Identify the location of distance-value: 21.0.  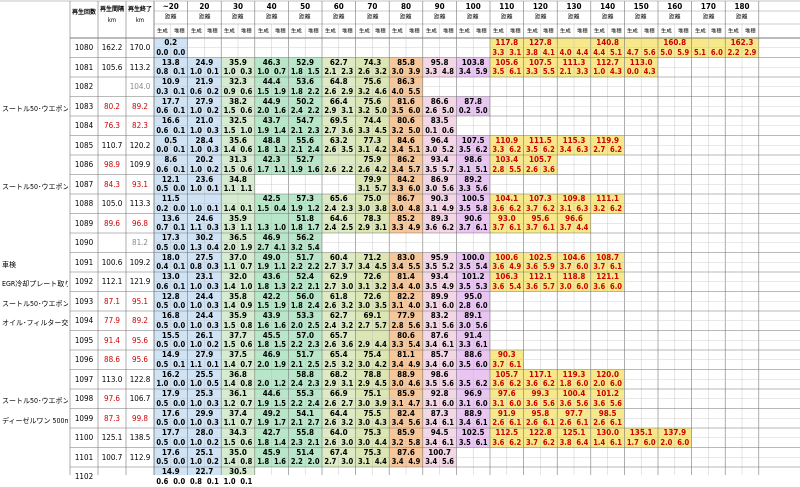
(204, 120).